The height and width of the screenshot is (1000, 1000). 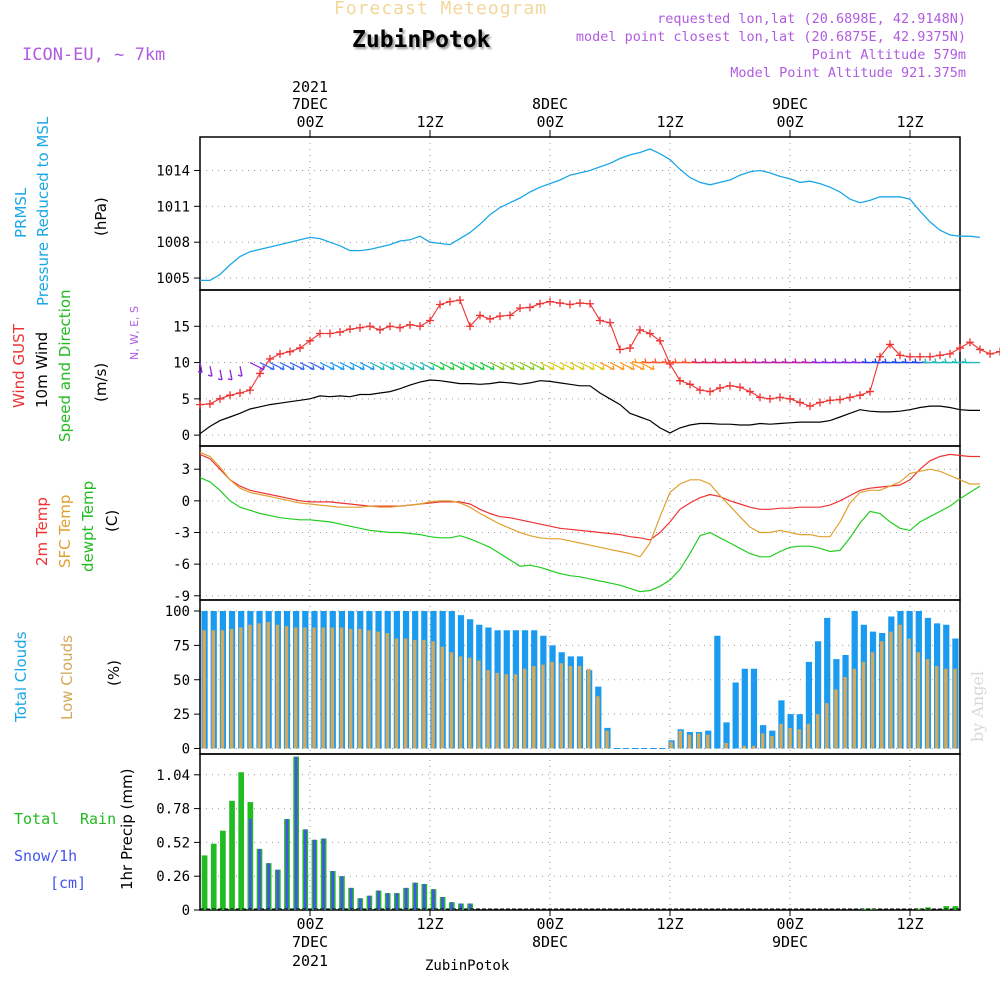 I want to click on wind-line, so click(x=589, y=407).